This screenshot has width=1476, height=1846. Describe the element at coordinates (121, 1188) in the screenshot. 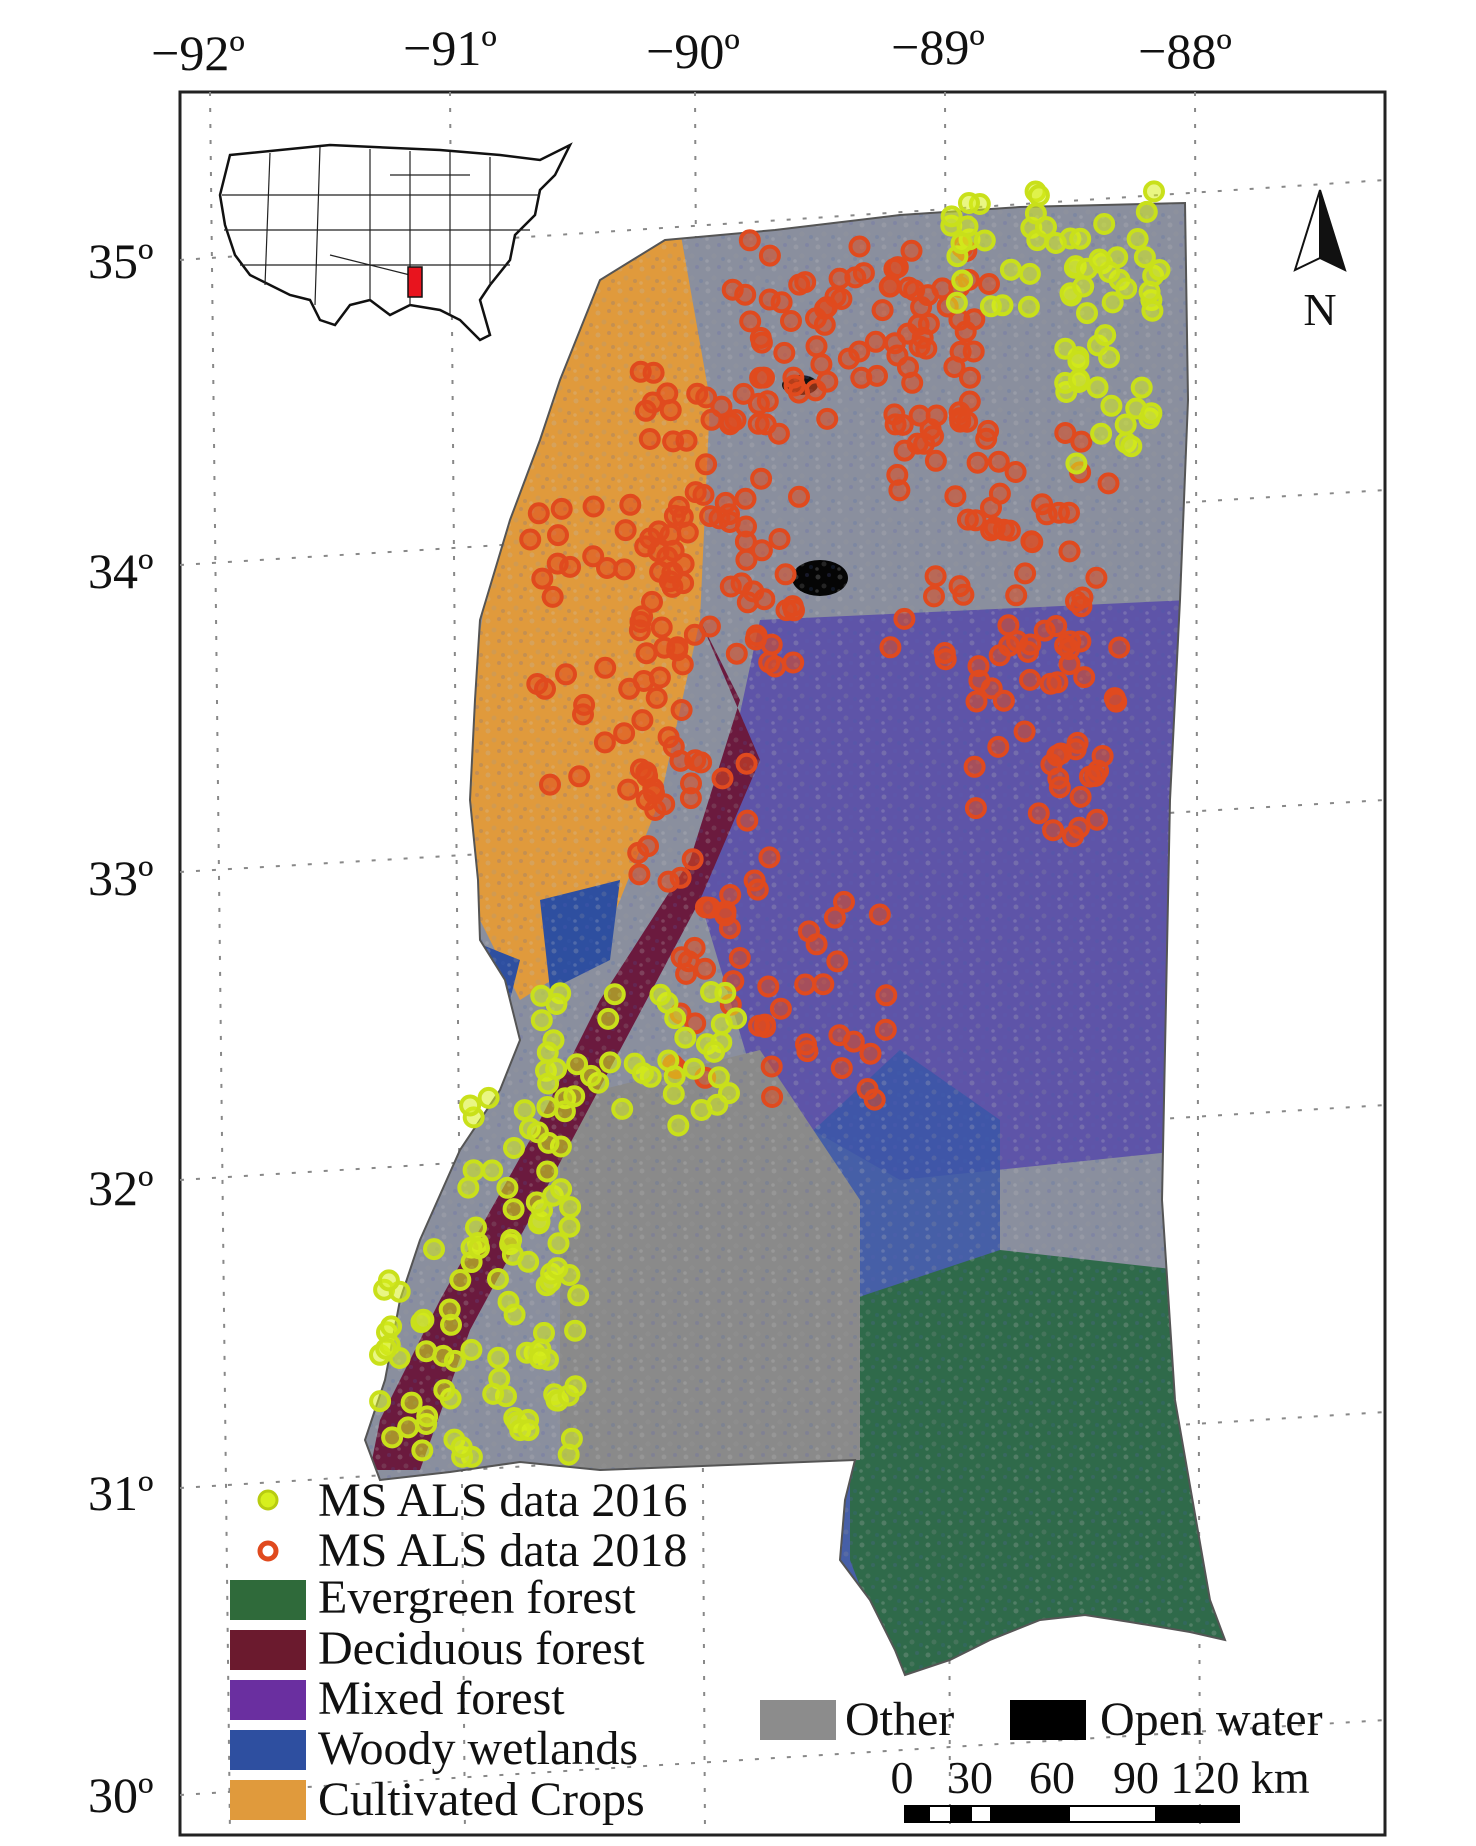

I see `lat-label-32: 32º` at that location.